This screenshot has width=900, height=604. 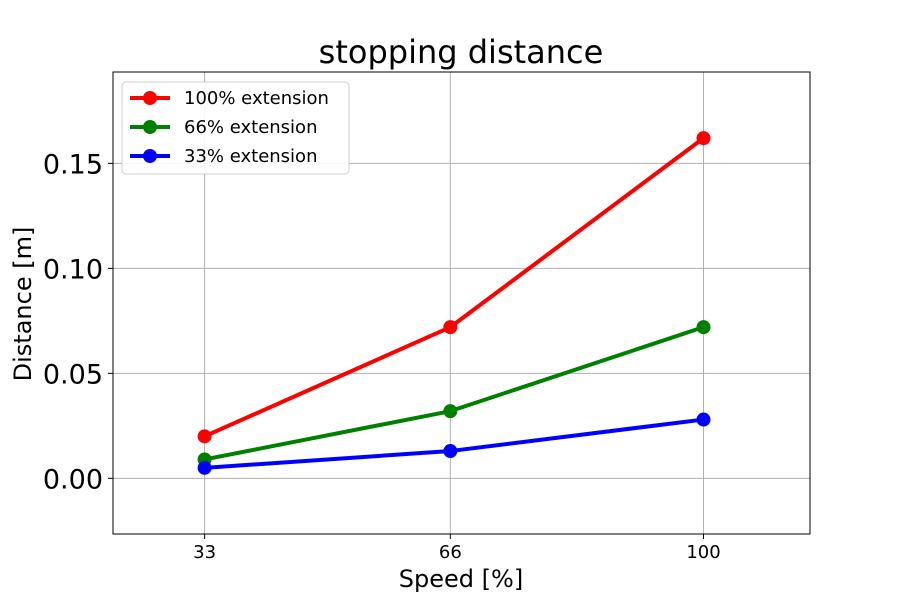 What do you see at coordinates (73, 479) in the screenshot?
I see `y-tick-label: 0.00` at bounding box center [73, 479].